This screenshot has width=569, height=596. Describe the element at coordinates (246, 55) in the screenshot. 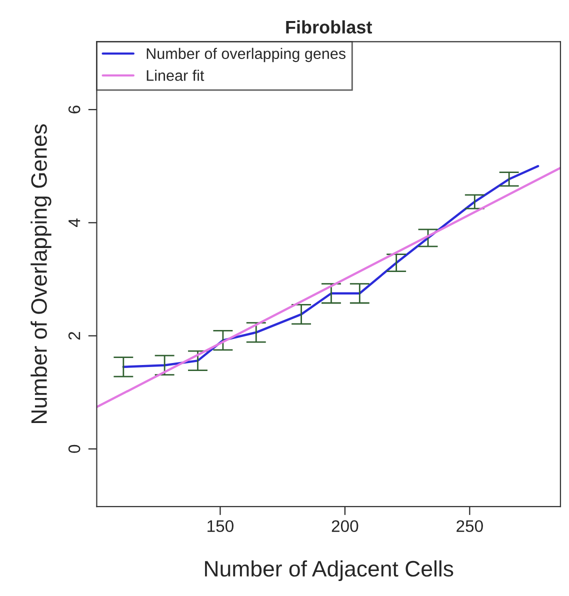

I see `legend-label: Number of overlapping genes` at that location.